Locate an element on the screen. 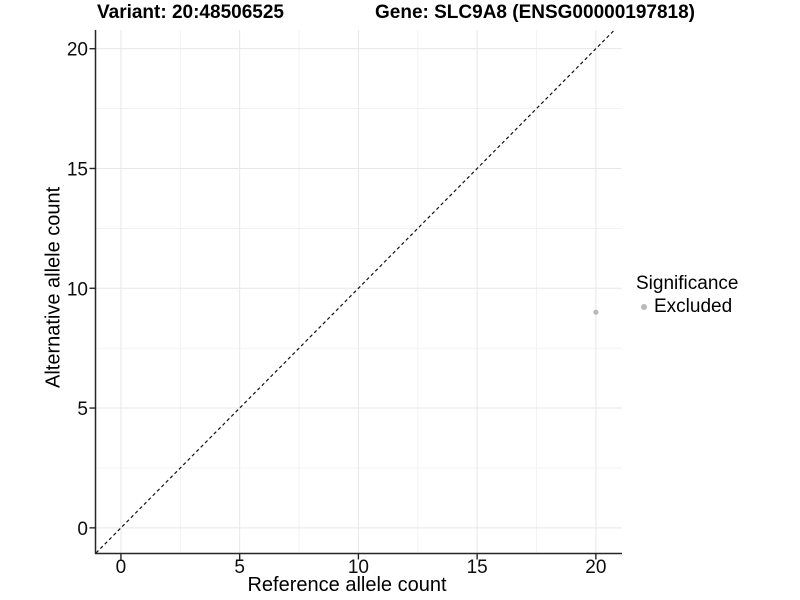 Image resolution: width=800 pixels, height=600 pixels. y-tick-label: 20 is located at coordinates (77, 50).